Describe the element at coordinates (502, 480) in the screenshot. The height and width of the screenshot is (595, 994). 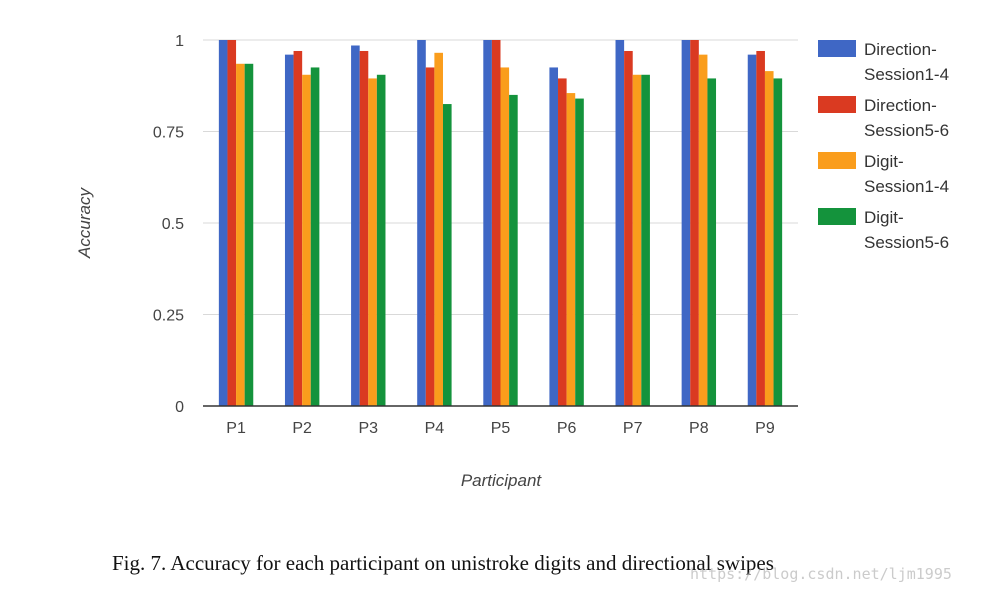
I see `x-axis-title: Participant` at that location.